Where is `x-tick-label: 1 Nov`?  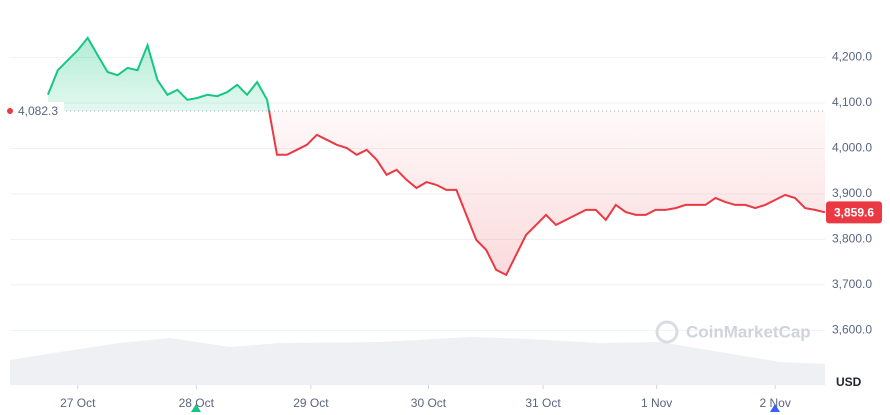 x-tick-label: 1 Nov is located at coordinates (656, 403).